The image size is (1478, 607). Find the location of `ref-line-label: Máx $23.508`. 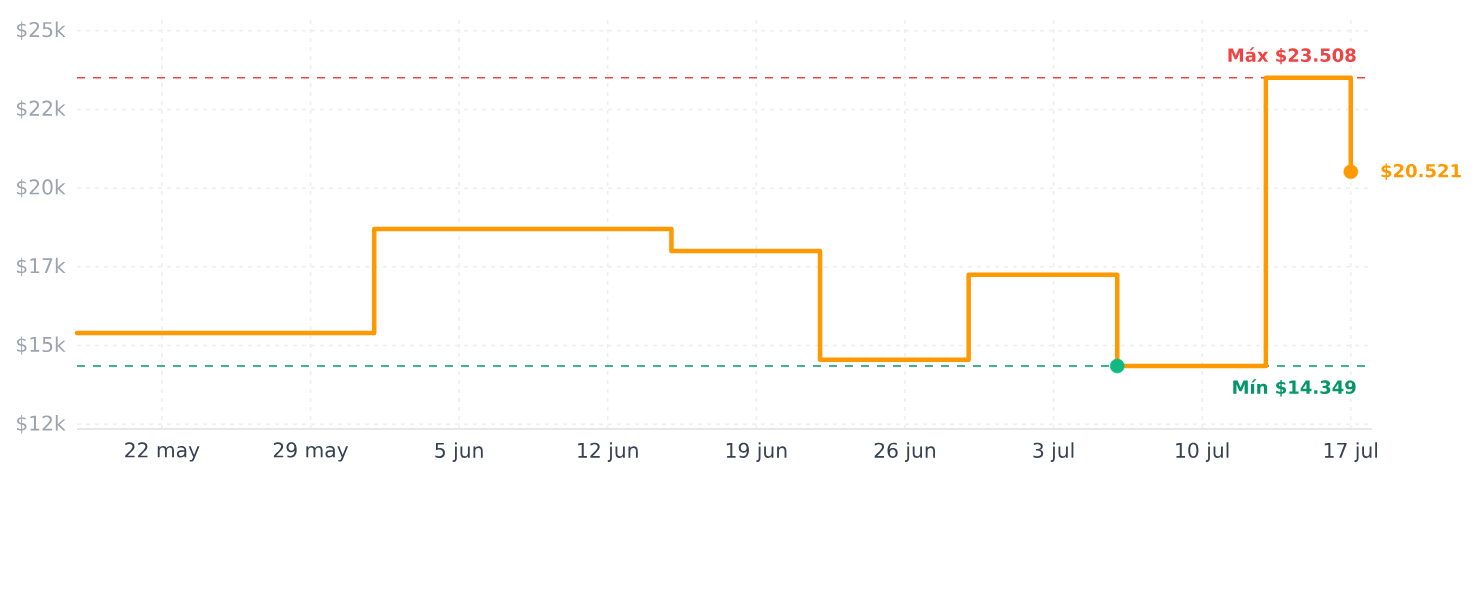

ref-line-label: Máx $23.508 is located at coordinates (1292, 56).